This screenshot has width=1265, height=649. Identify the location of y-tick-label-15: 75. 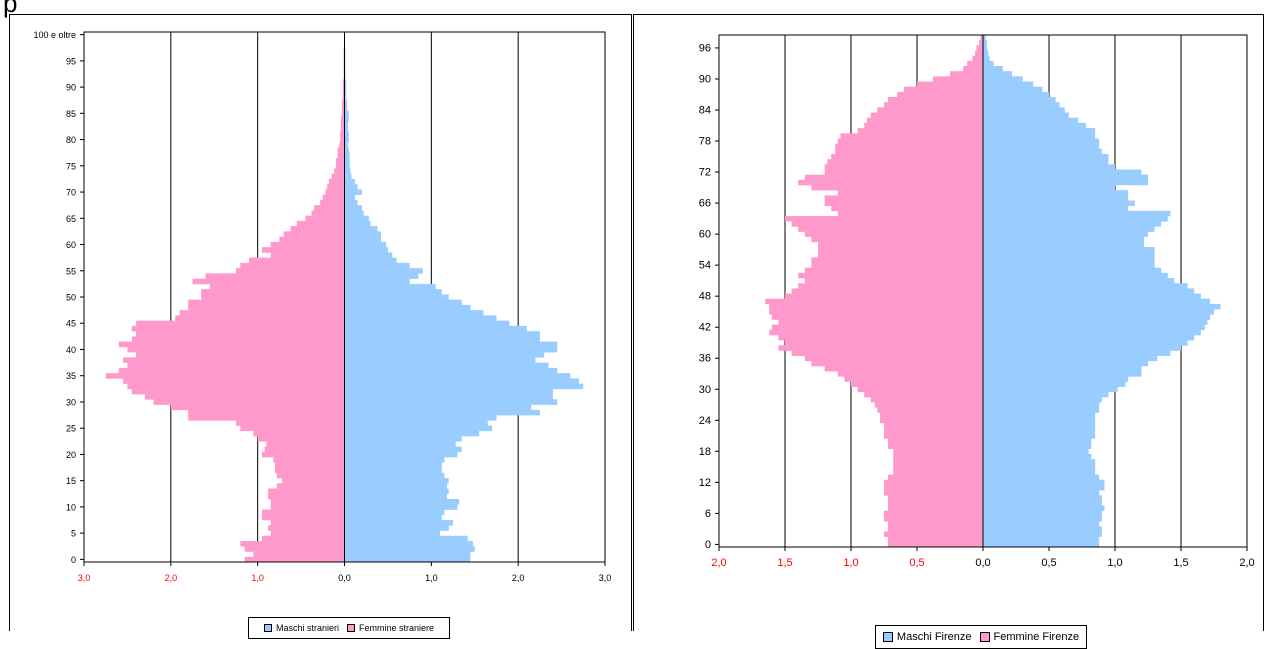
(71, 166).